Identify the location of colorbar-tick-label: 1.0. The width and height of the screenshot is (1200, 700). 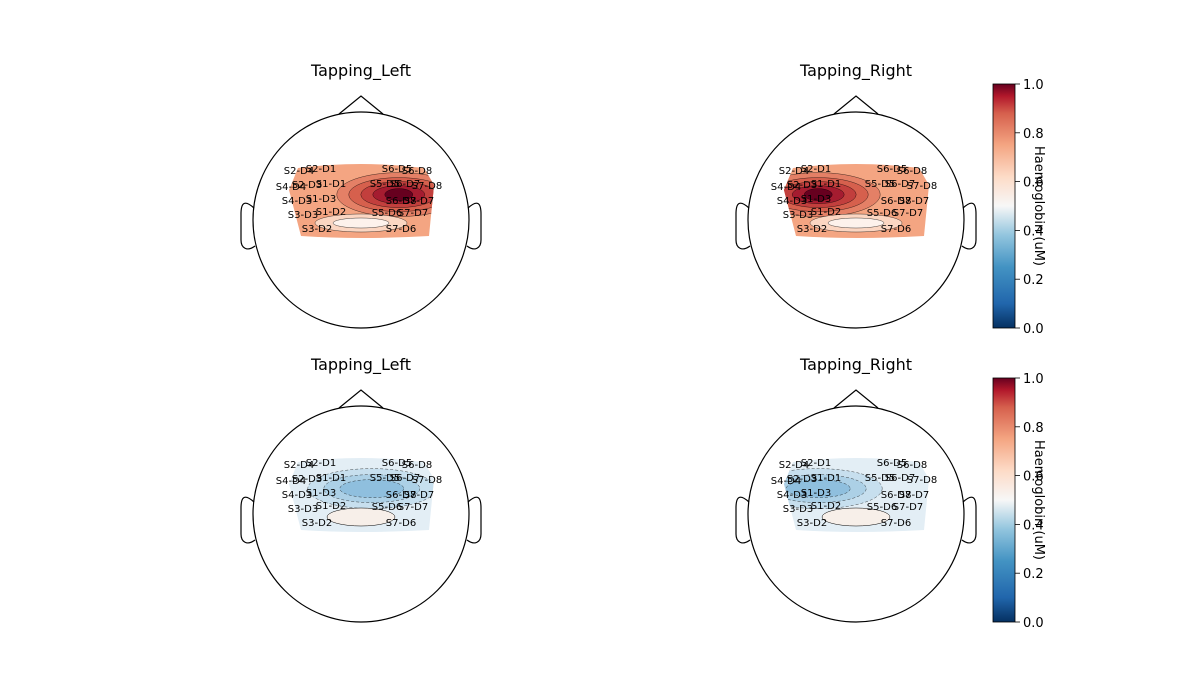
(1033, 379).